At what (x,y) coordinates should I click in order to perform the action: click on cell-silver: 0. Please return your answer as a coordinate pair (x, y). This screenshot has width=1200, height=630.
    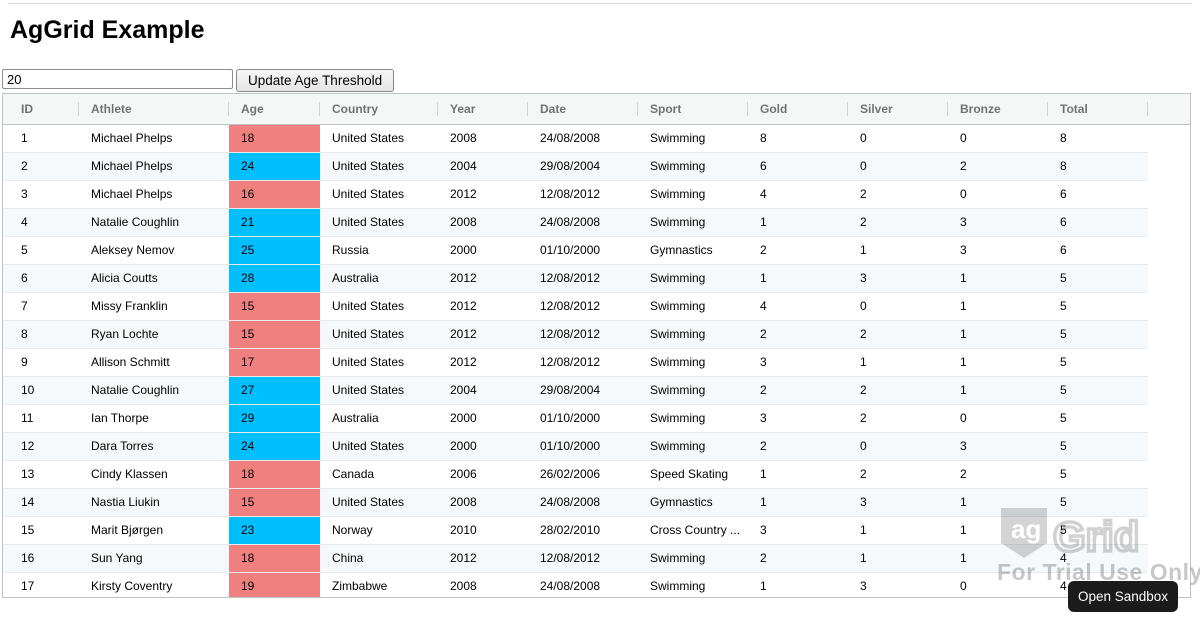
    Looking at the image, I should click on (863, 138).